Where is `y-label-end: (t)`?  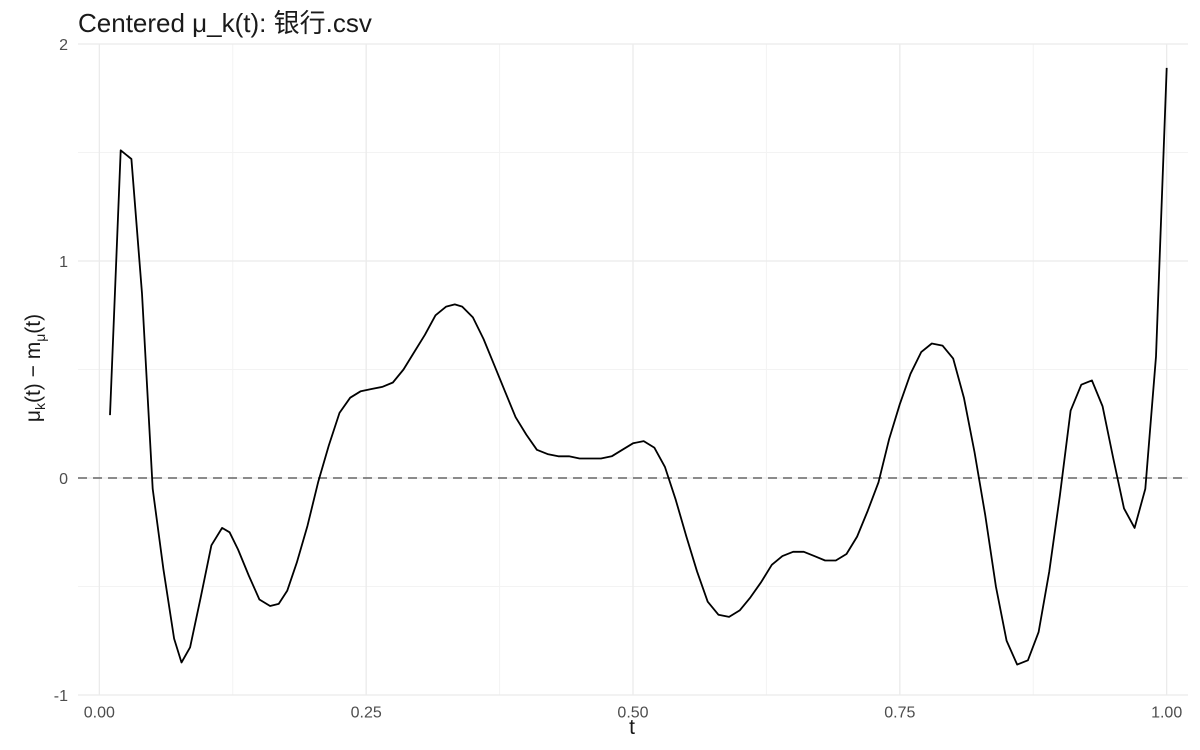 y-label-end: (t) is located at coordinates (33, 324).